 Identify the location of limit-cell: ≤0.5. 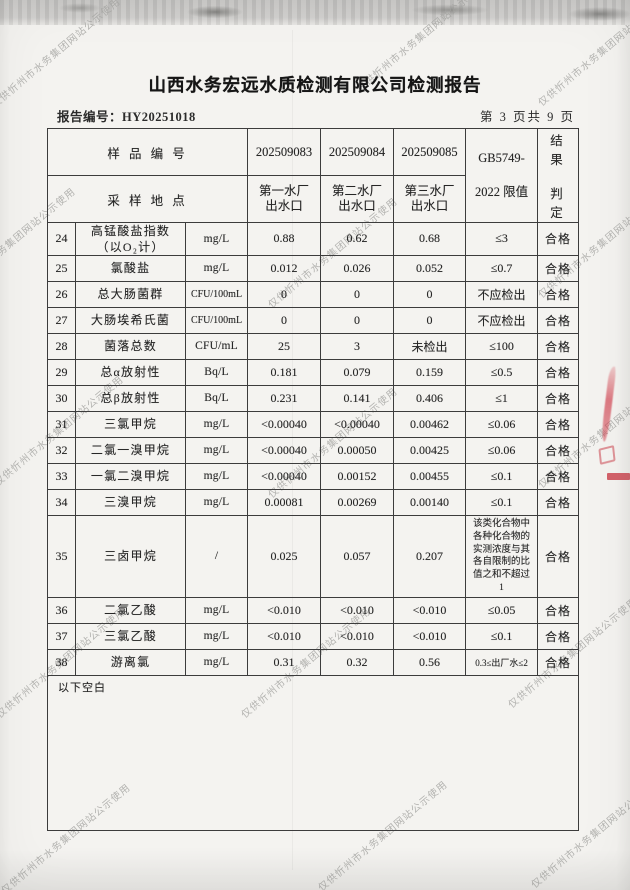
(502, 372).